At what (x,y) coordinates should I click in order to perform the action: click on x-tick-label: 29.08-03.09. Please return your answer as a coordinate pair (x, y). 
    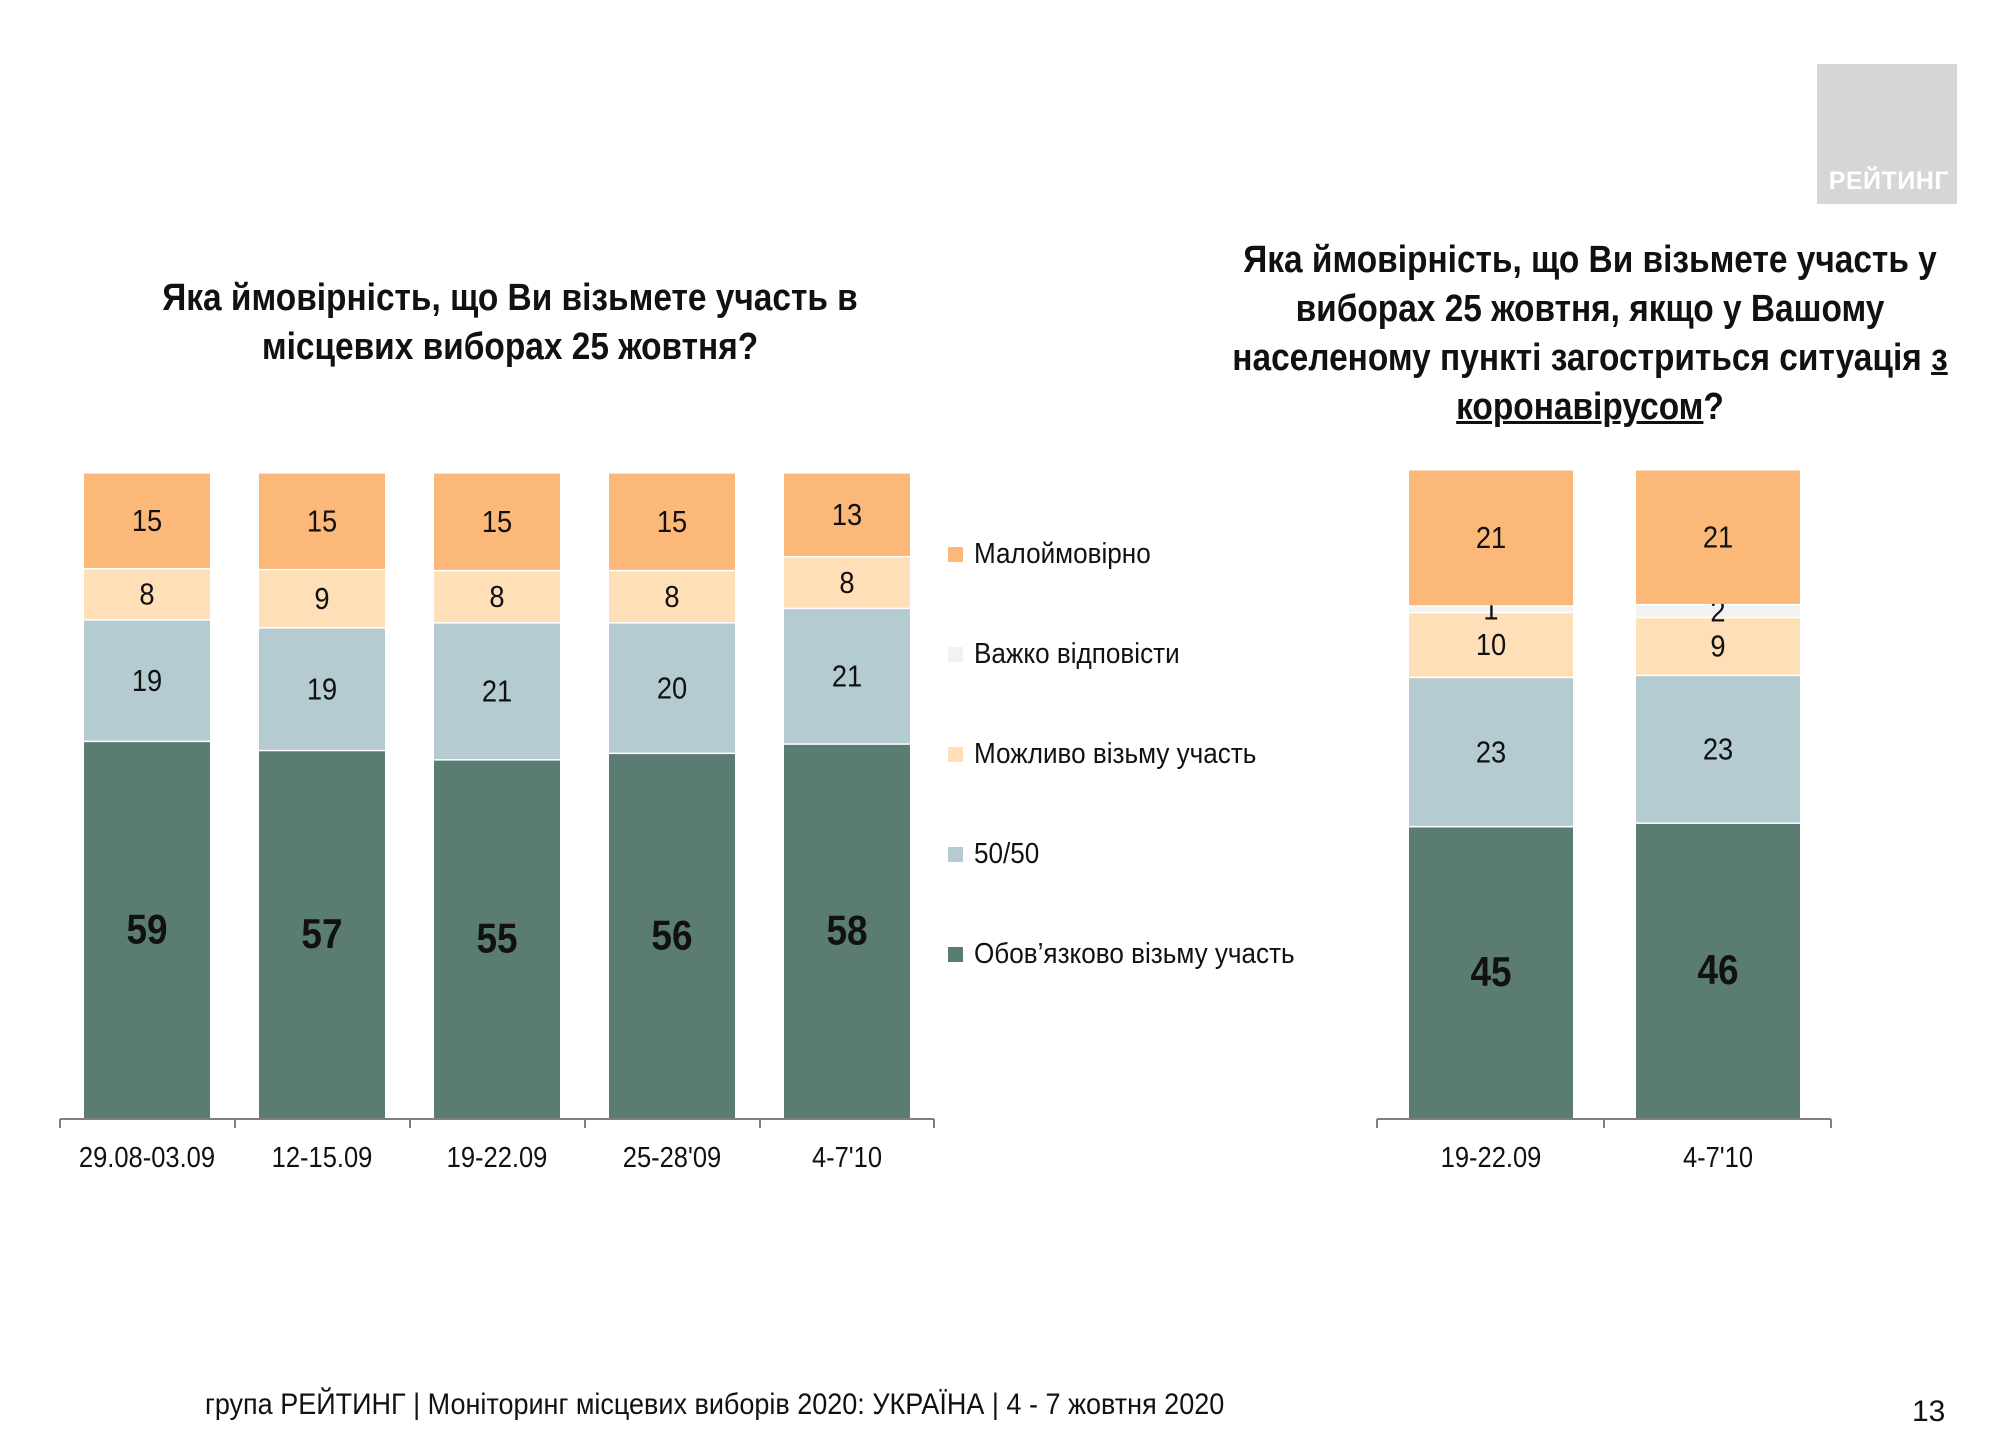
    Looking at the image, I should click on (147, 1156).